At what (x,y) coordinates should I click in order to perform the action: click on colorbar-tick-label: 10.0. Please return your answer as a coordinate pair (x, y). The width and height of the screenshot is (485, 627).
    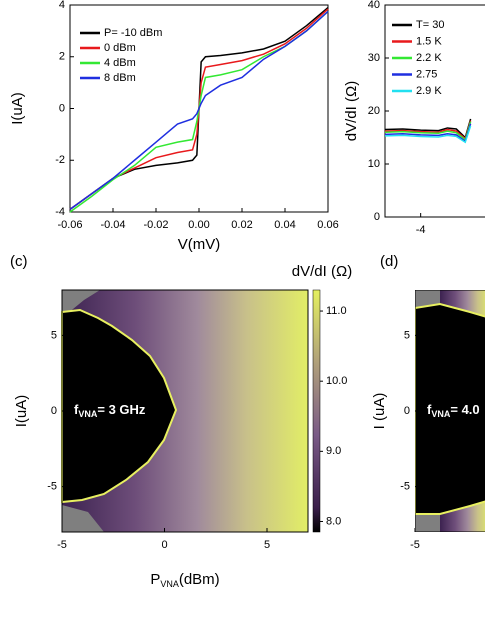
    Looking at the image, I should click on (336, 381).